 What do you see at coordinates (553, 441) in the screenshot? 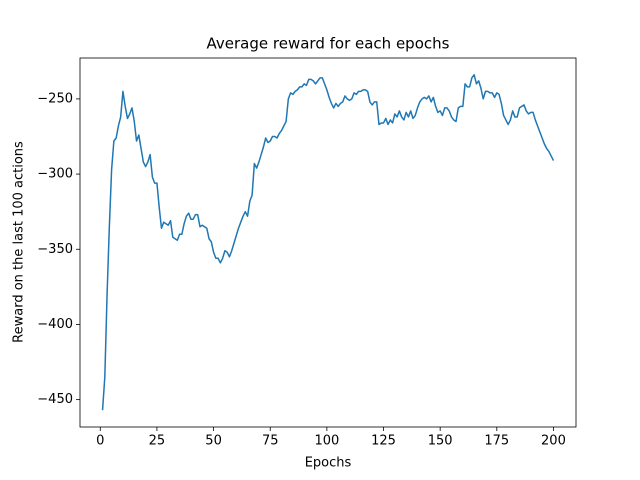
I see `x-tick-label: 200` at bounding box center [553, 441].